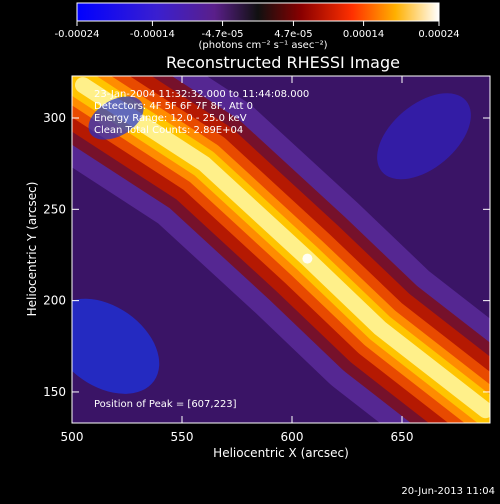  I want to click on annotation-time-range: 23-Jan-2004 11:32:32.000 to 11:44:08.000, so click(201, 94).